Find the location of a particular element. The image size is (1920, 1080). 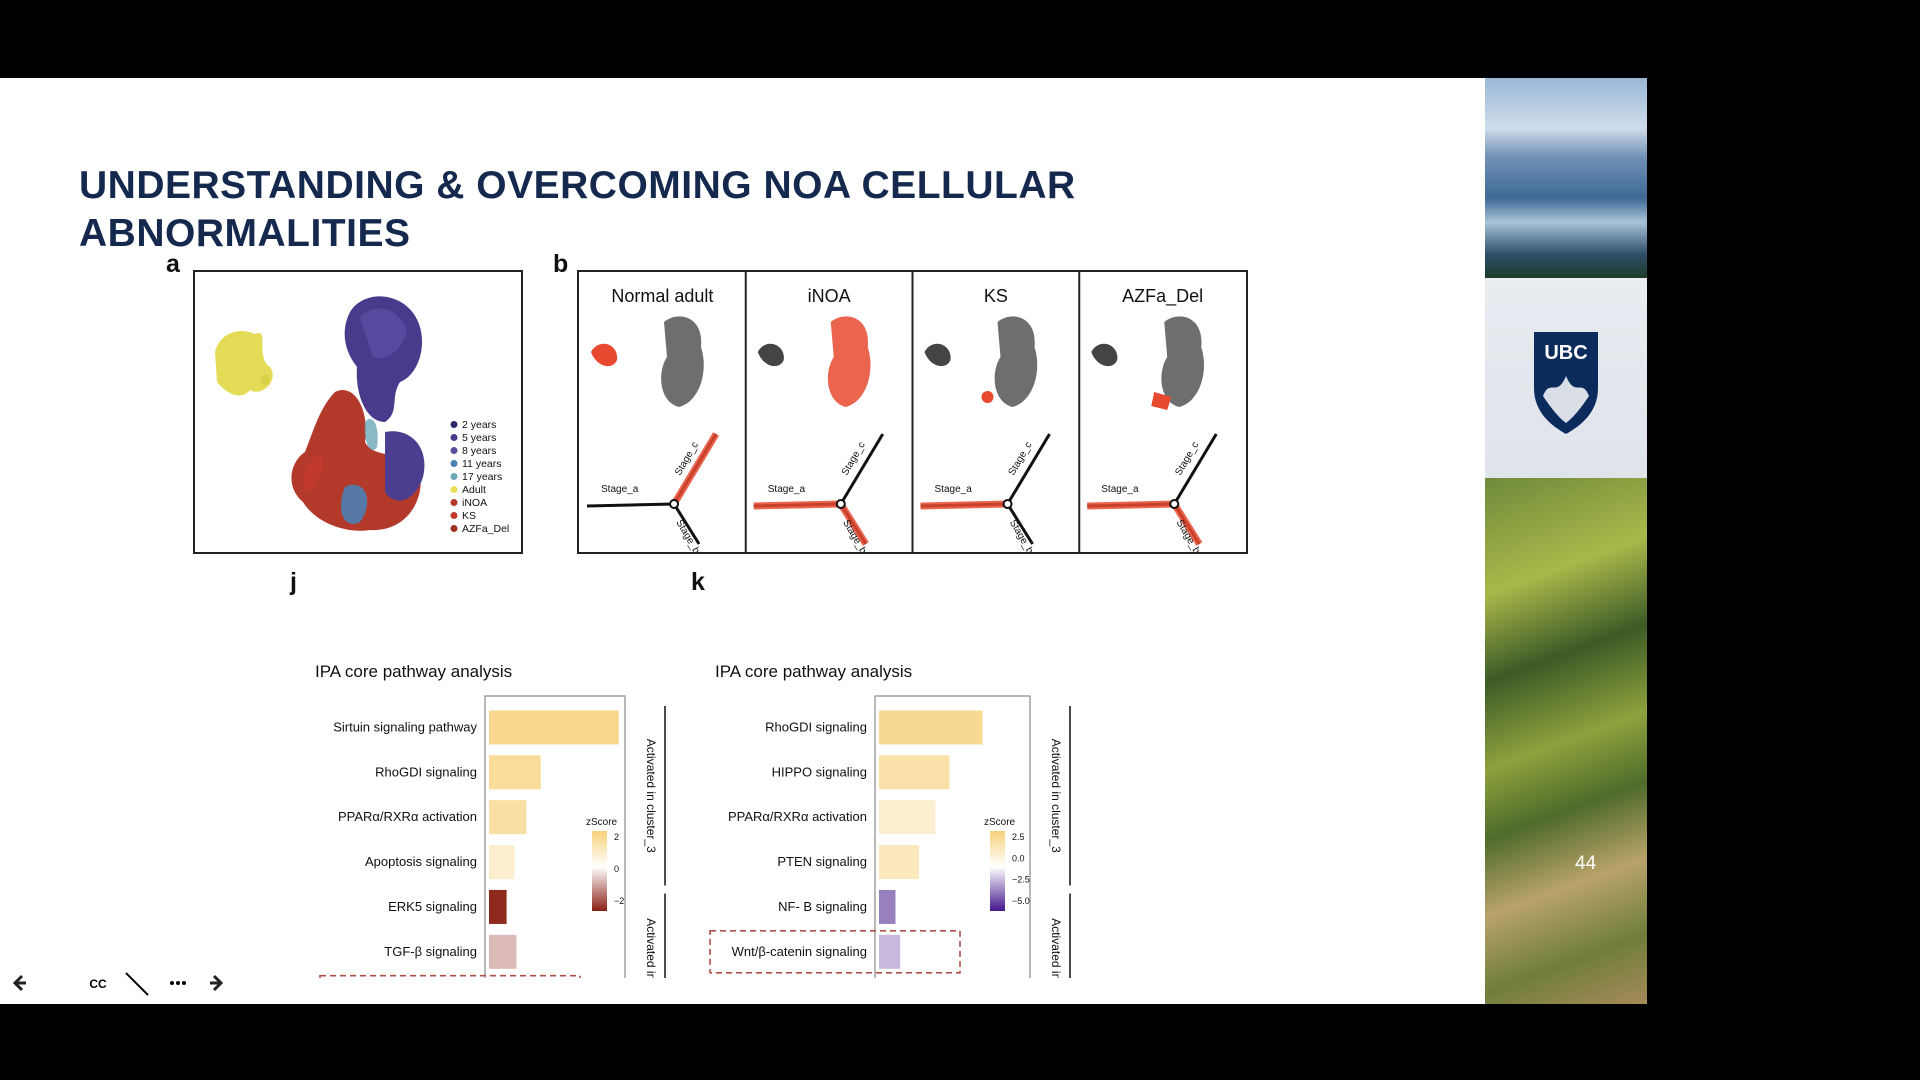

bar-category-label: NF- B signaling is located at coordinates (822, 906).